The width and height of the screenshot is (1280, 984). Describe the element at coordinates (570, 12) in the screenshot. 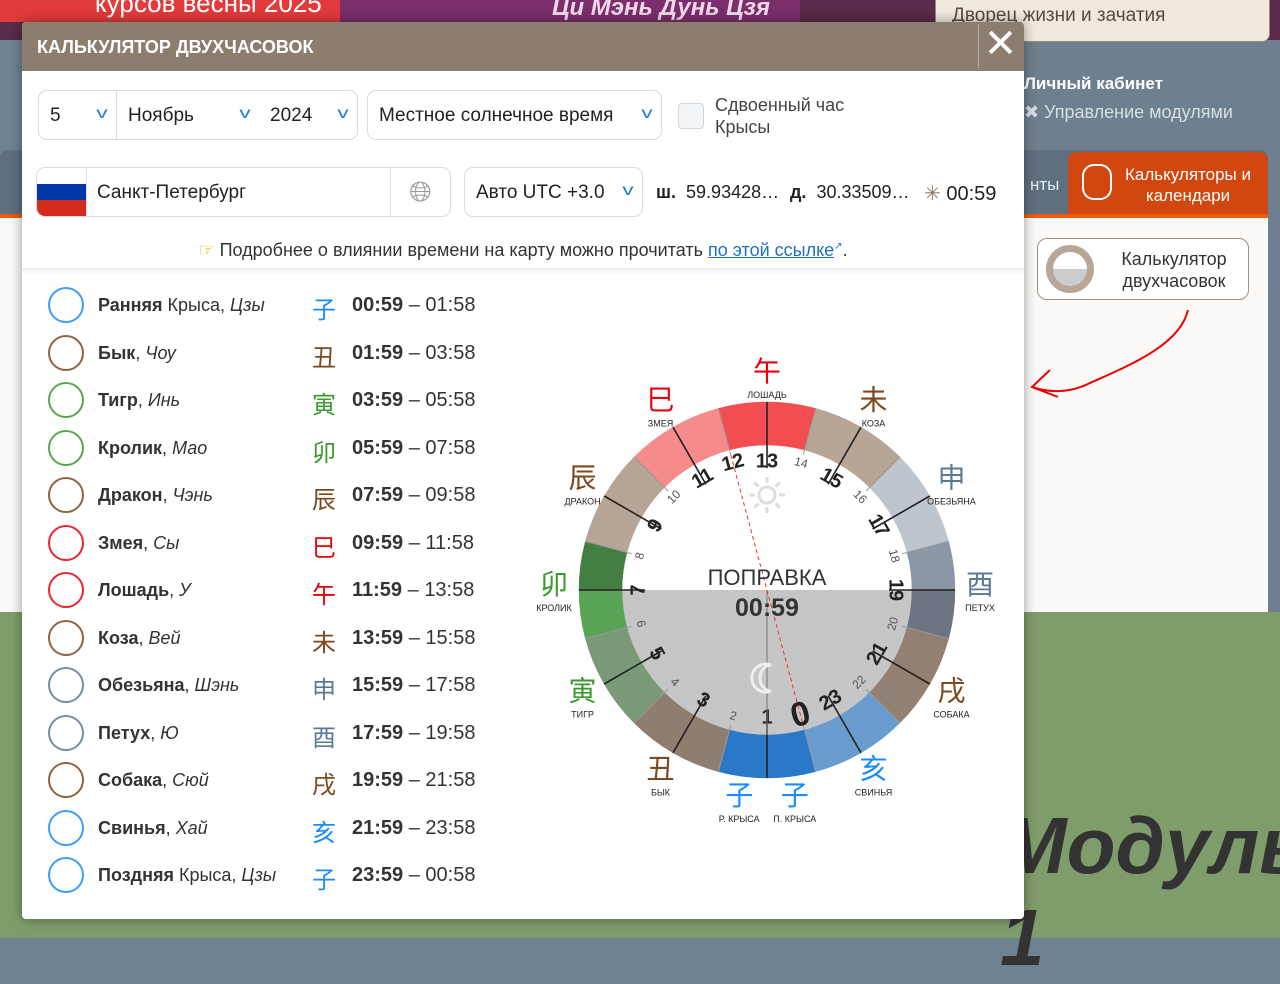

I see `qimen-banner: Ци Мэнь Дунь Цзя` at that location.